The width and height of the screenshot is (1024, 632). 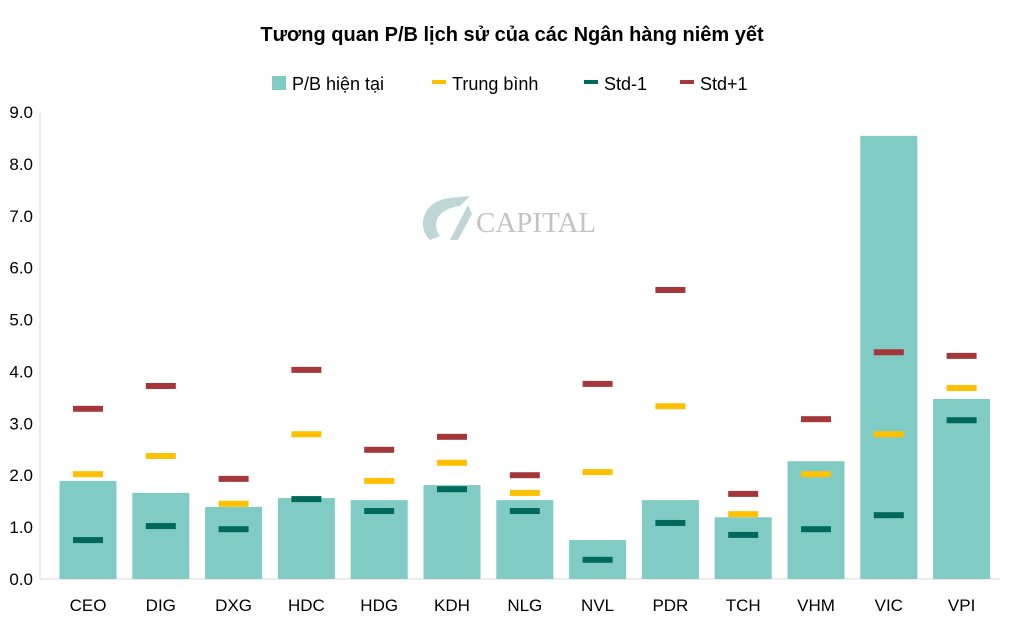 I want to click on marker-std-1-NLG, so click(x=524, y=511).